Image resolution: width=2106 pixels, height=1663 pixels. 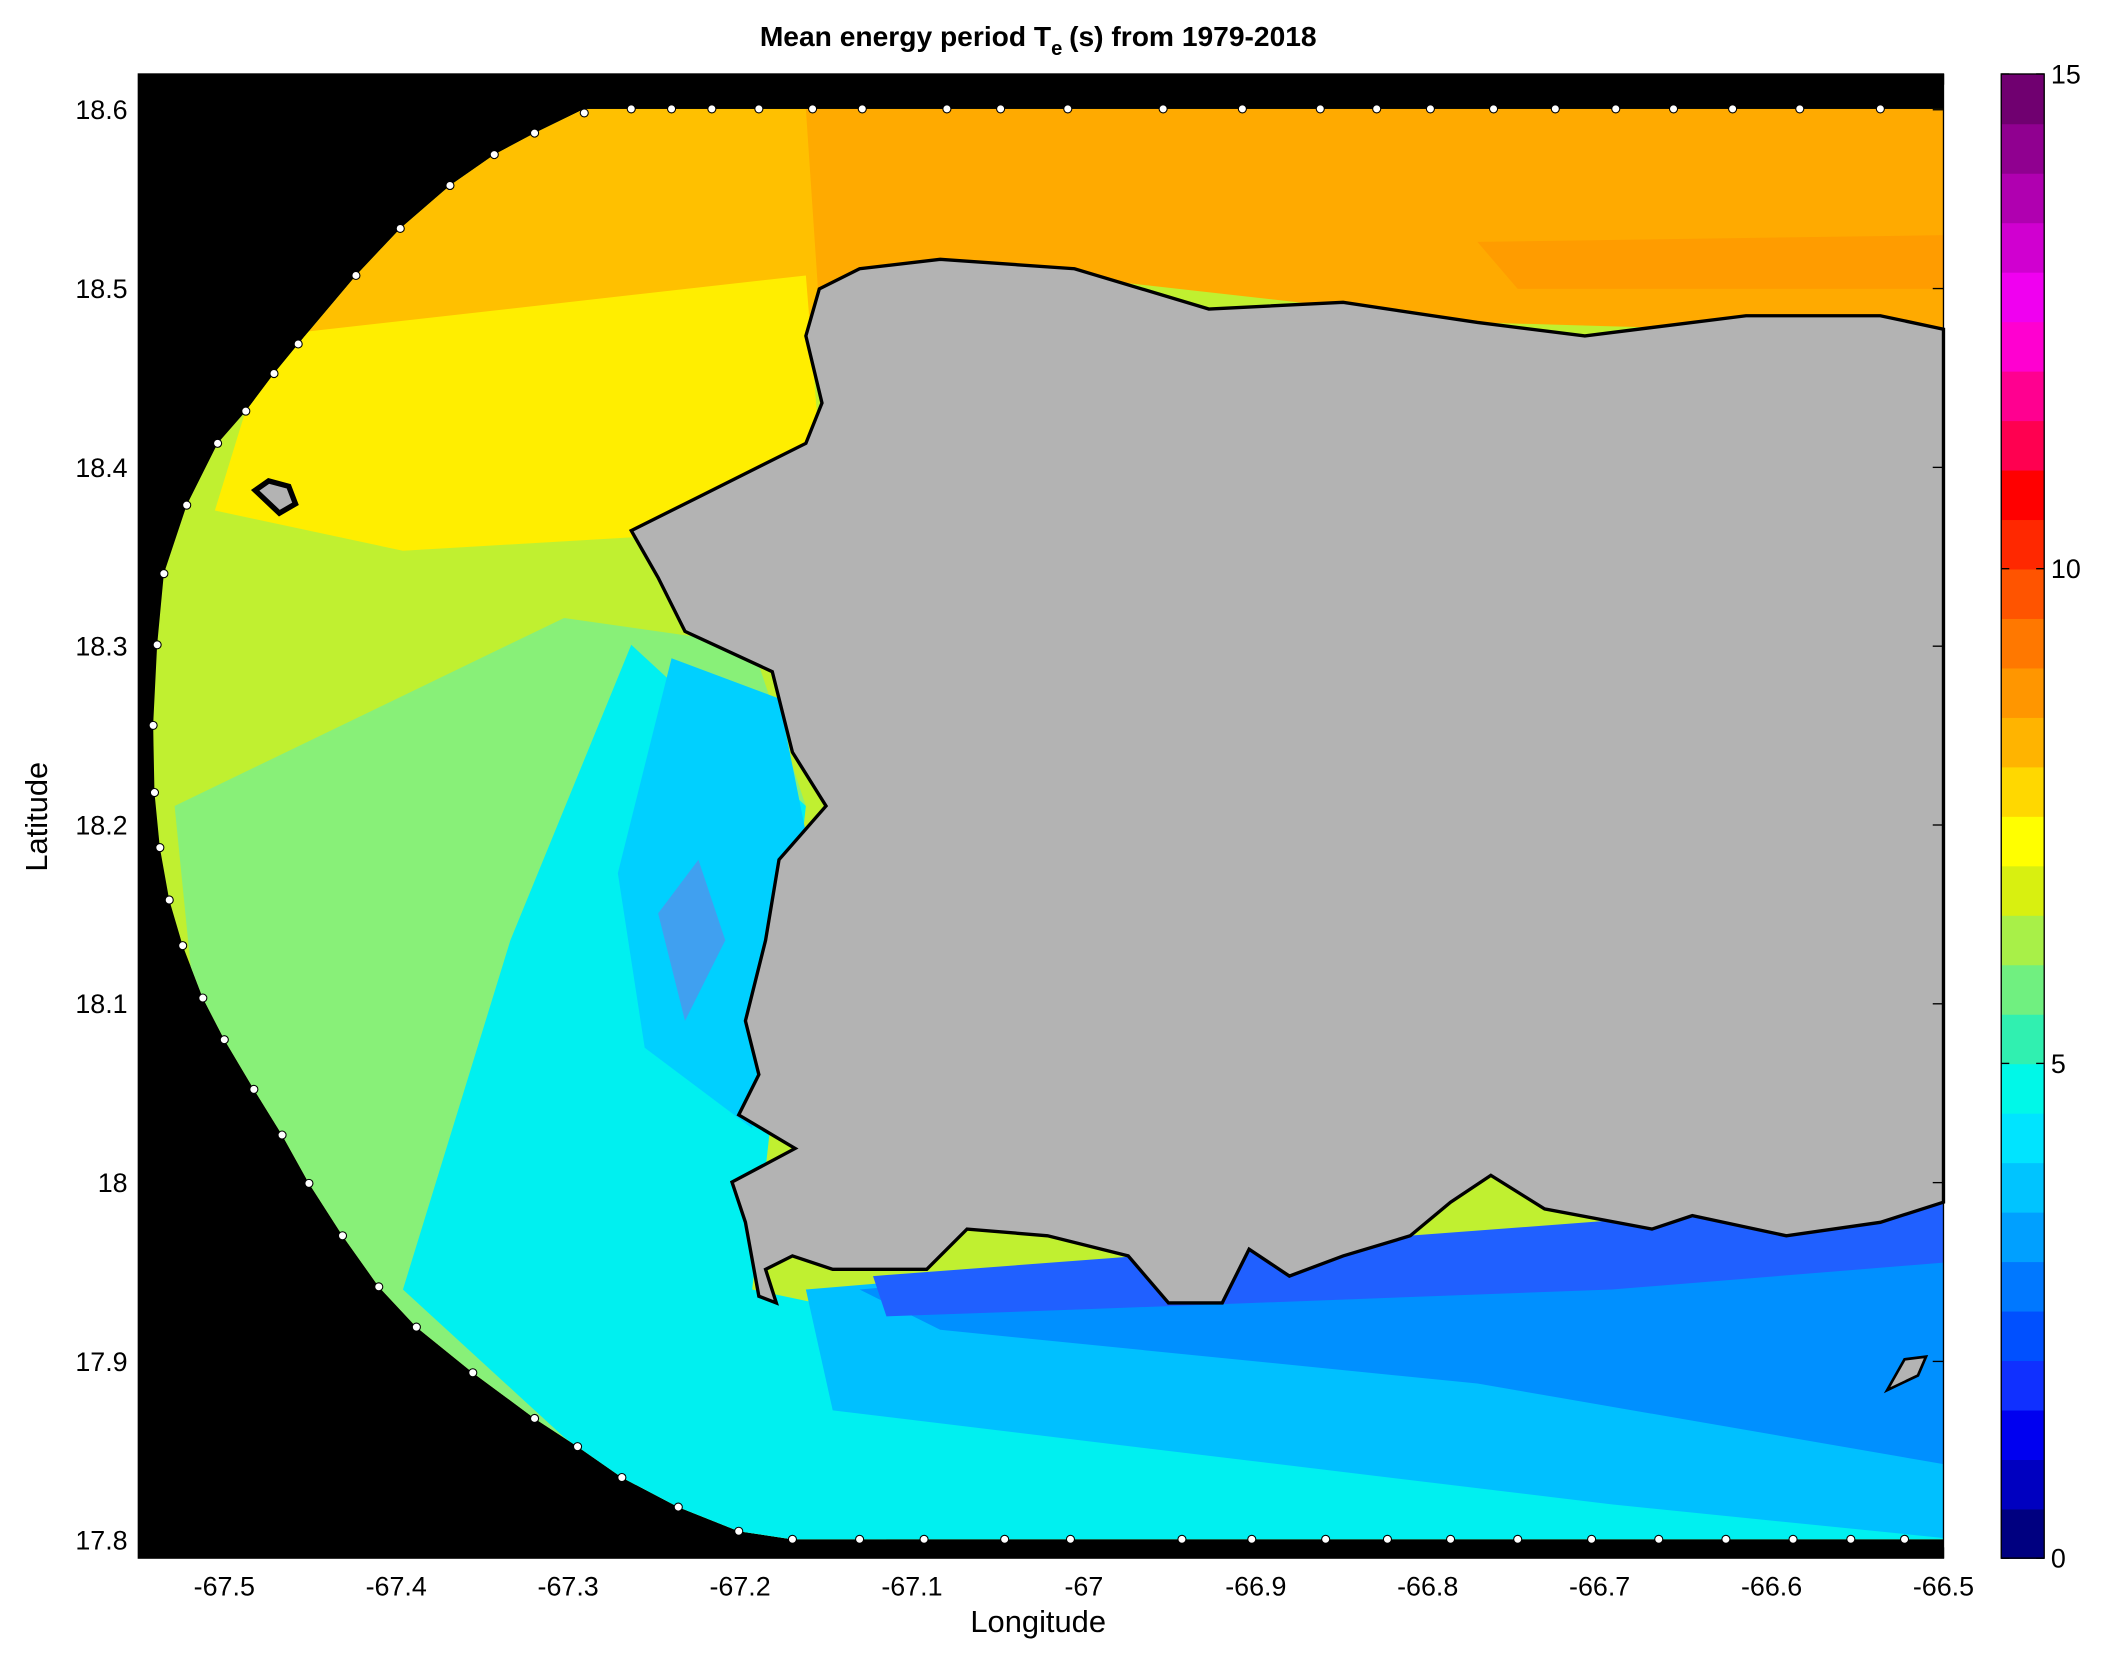 I want to click on title-subscript: e, so click(x=1056, y=49).